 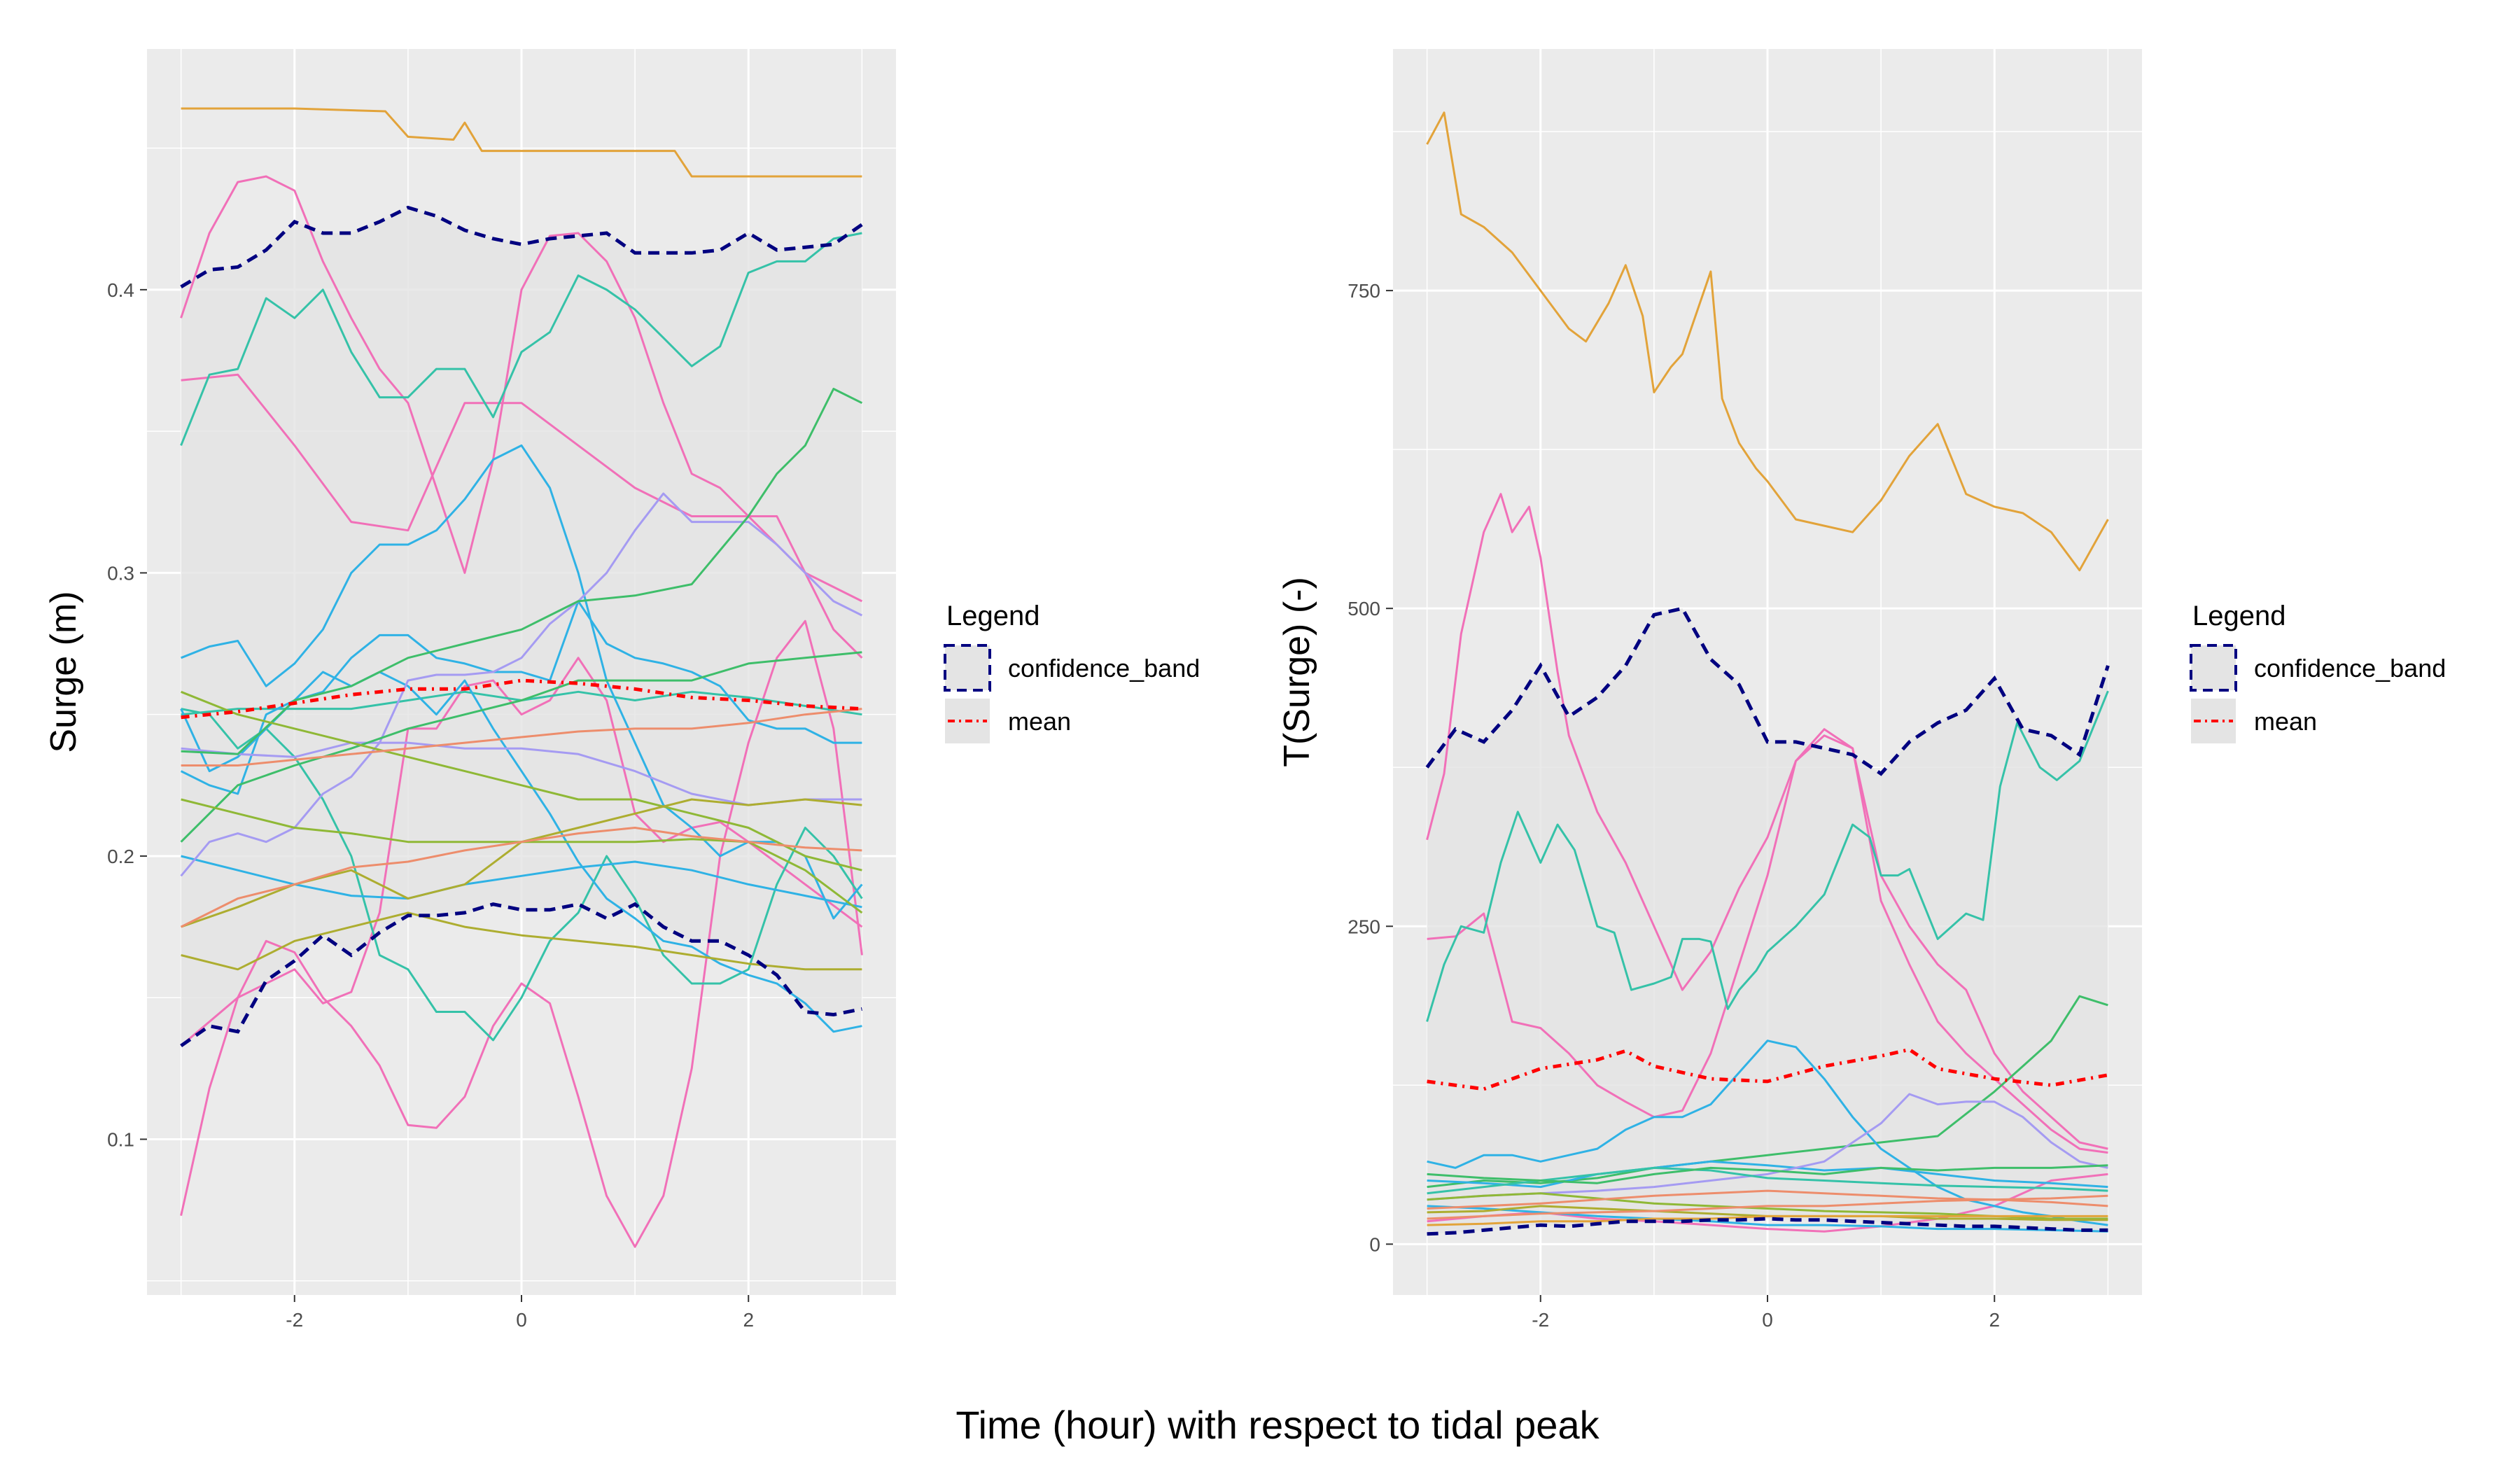 I want to click on y-tick-label: 0, so click(x=1374, y=1244).